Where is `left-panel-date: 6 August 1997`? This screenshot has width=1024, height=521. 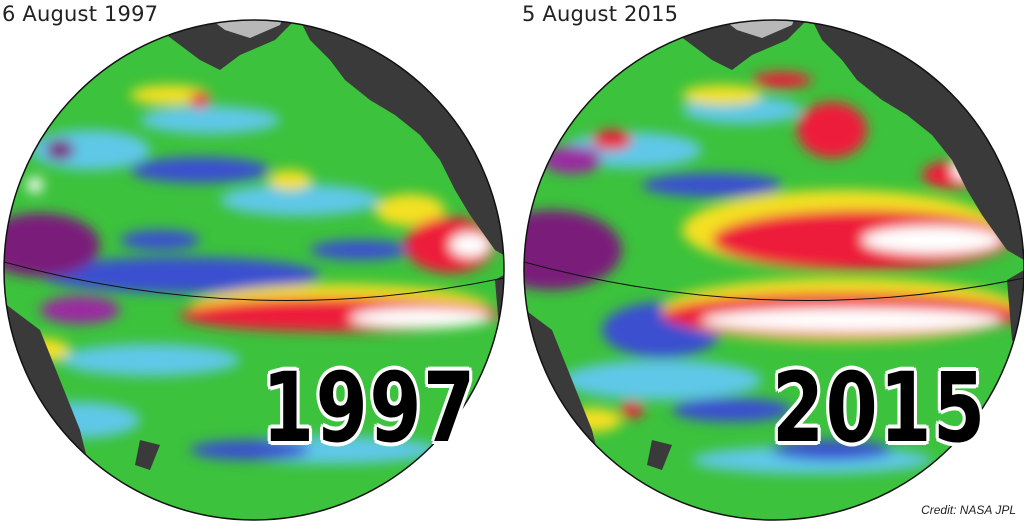
left-panel-date: 6 August 1997 is located at coordinates (80, 14).